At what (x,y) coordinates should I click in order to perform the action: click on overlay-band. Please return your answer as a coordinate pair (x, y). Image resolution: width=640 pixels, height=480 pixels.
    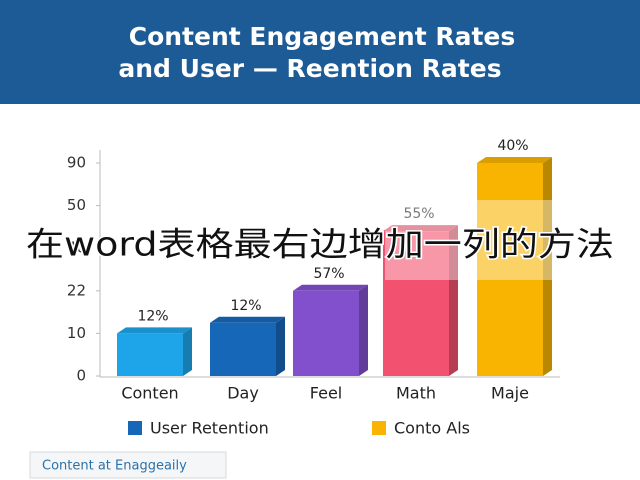
    Looking at the image, I should click on (470, 240).